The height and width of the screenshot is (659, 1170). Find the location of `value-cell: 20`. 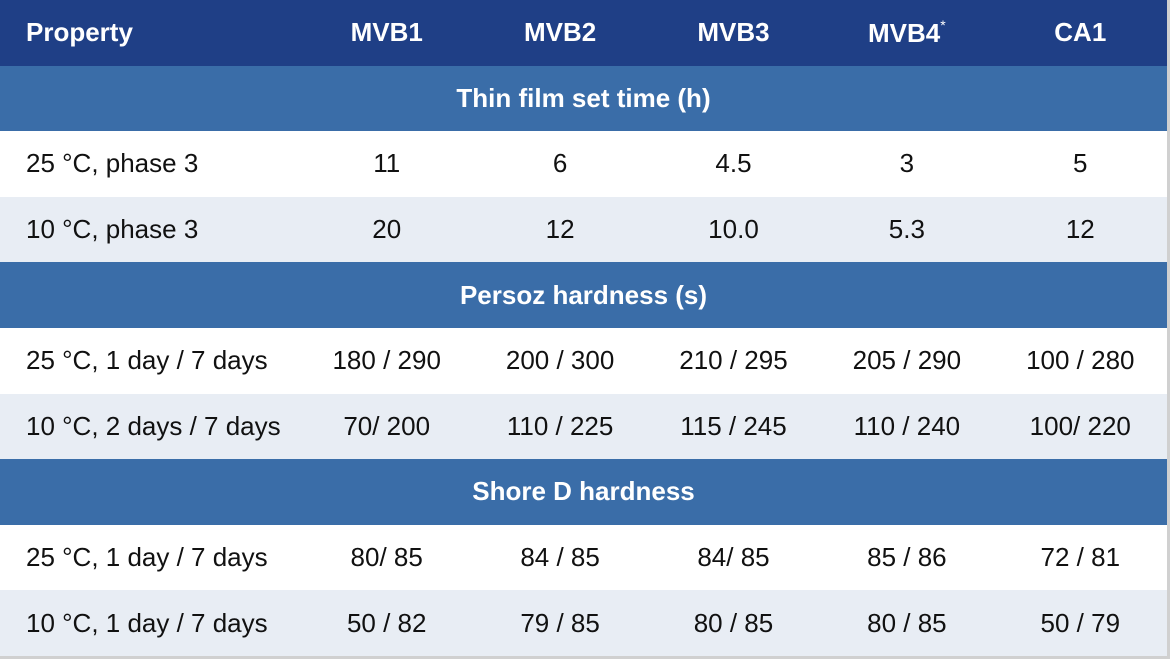

value-cell: 20 is located at coordinates (387, 229).